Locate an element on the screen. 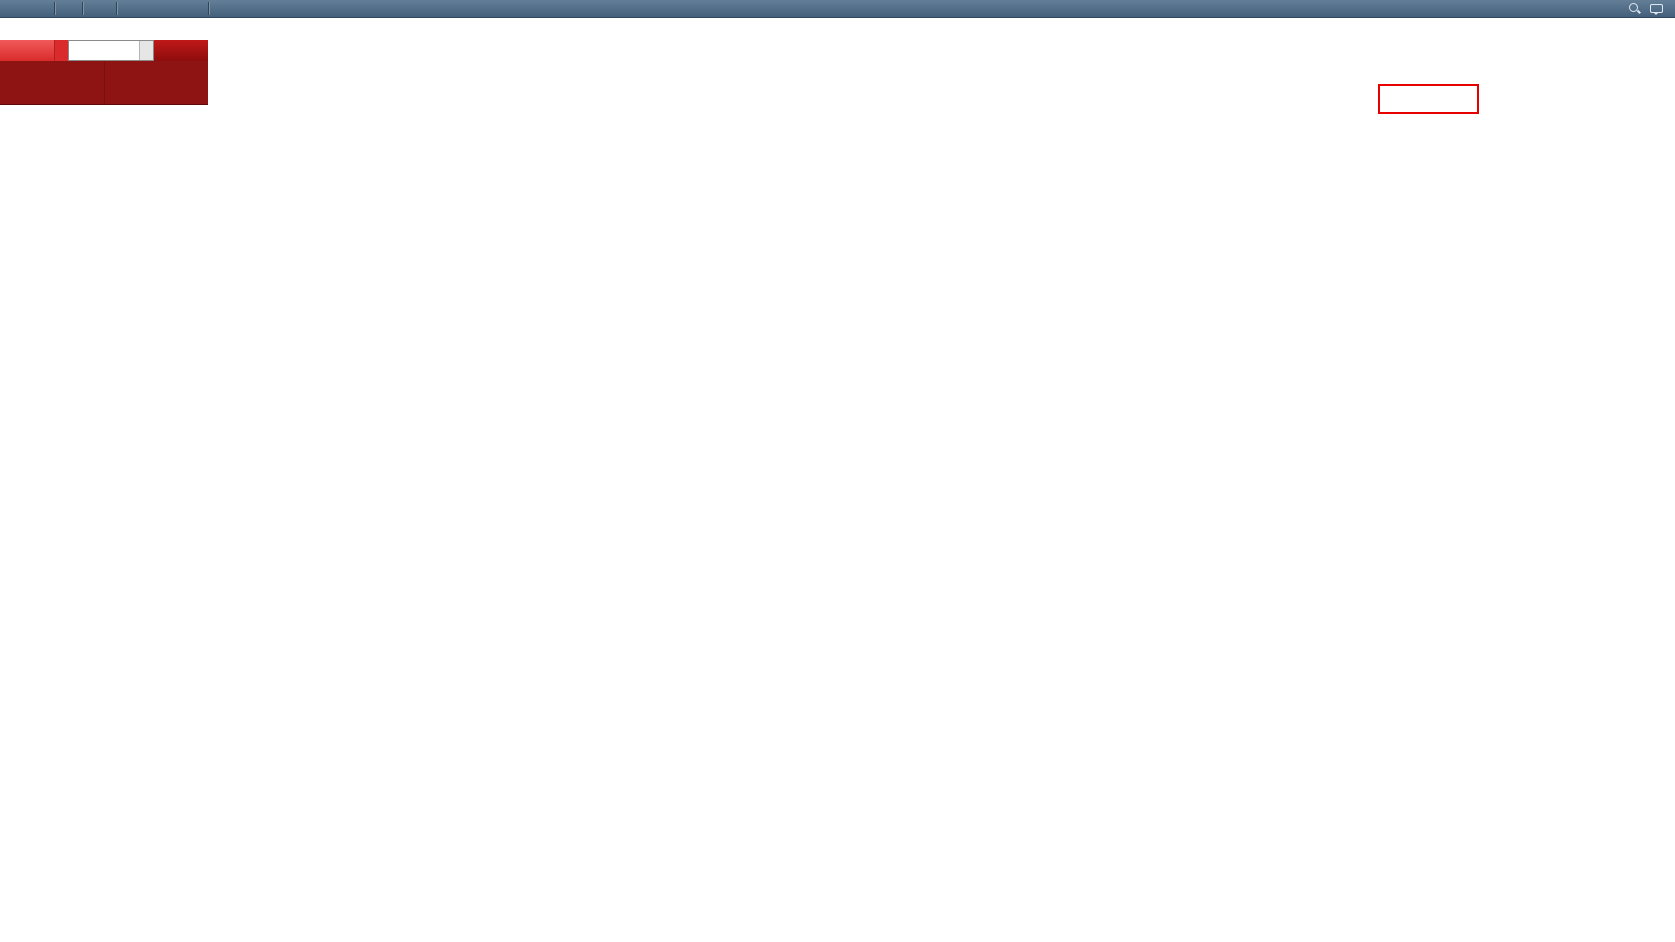 This screenshot has width=1675, height=942. price-flag-label is located at coordinates (1428, 99).